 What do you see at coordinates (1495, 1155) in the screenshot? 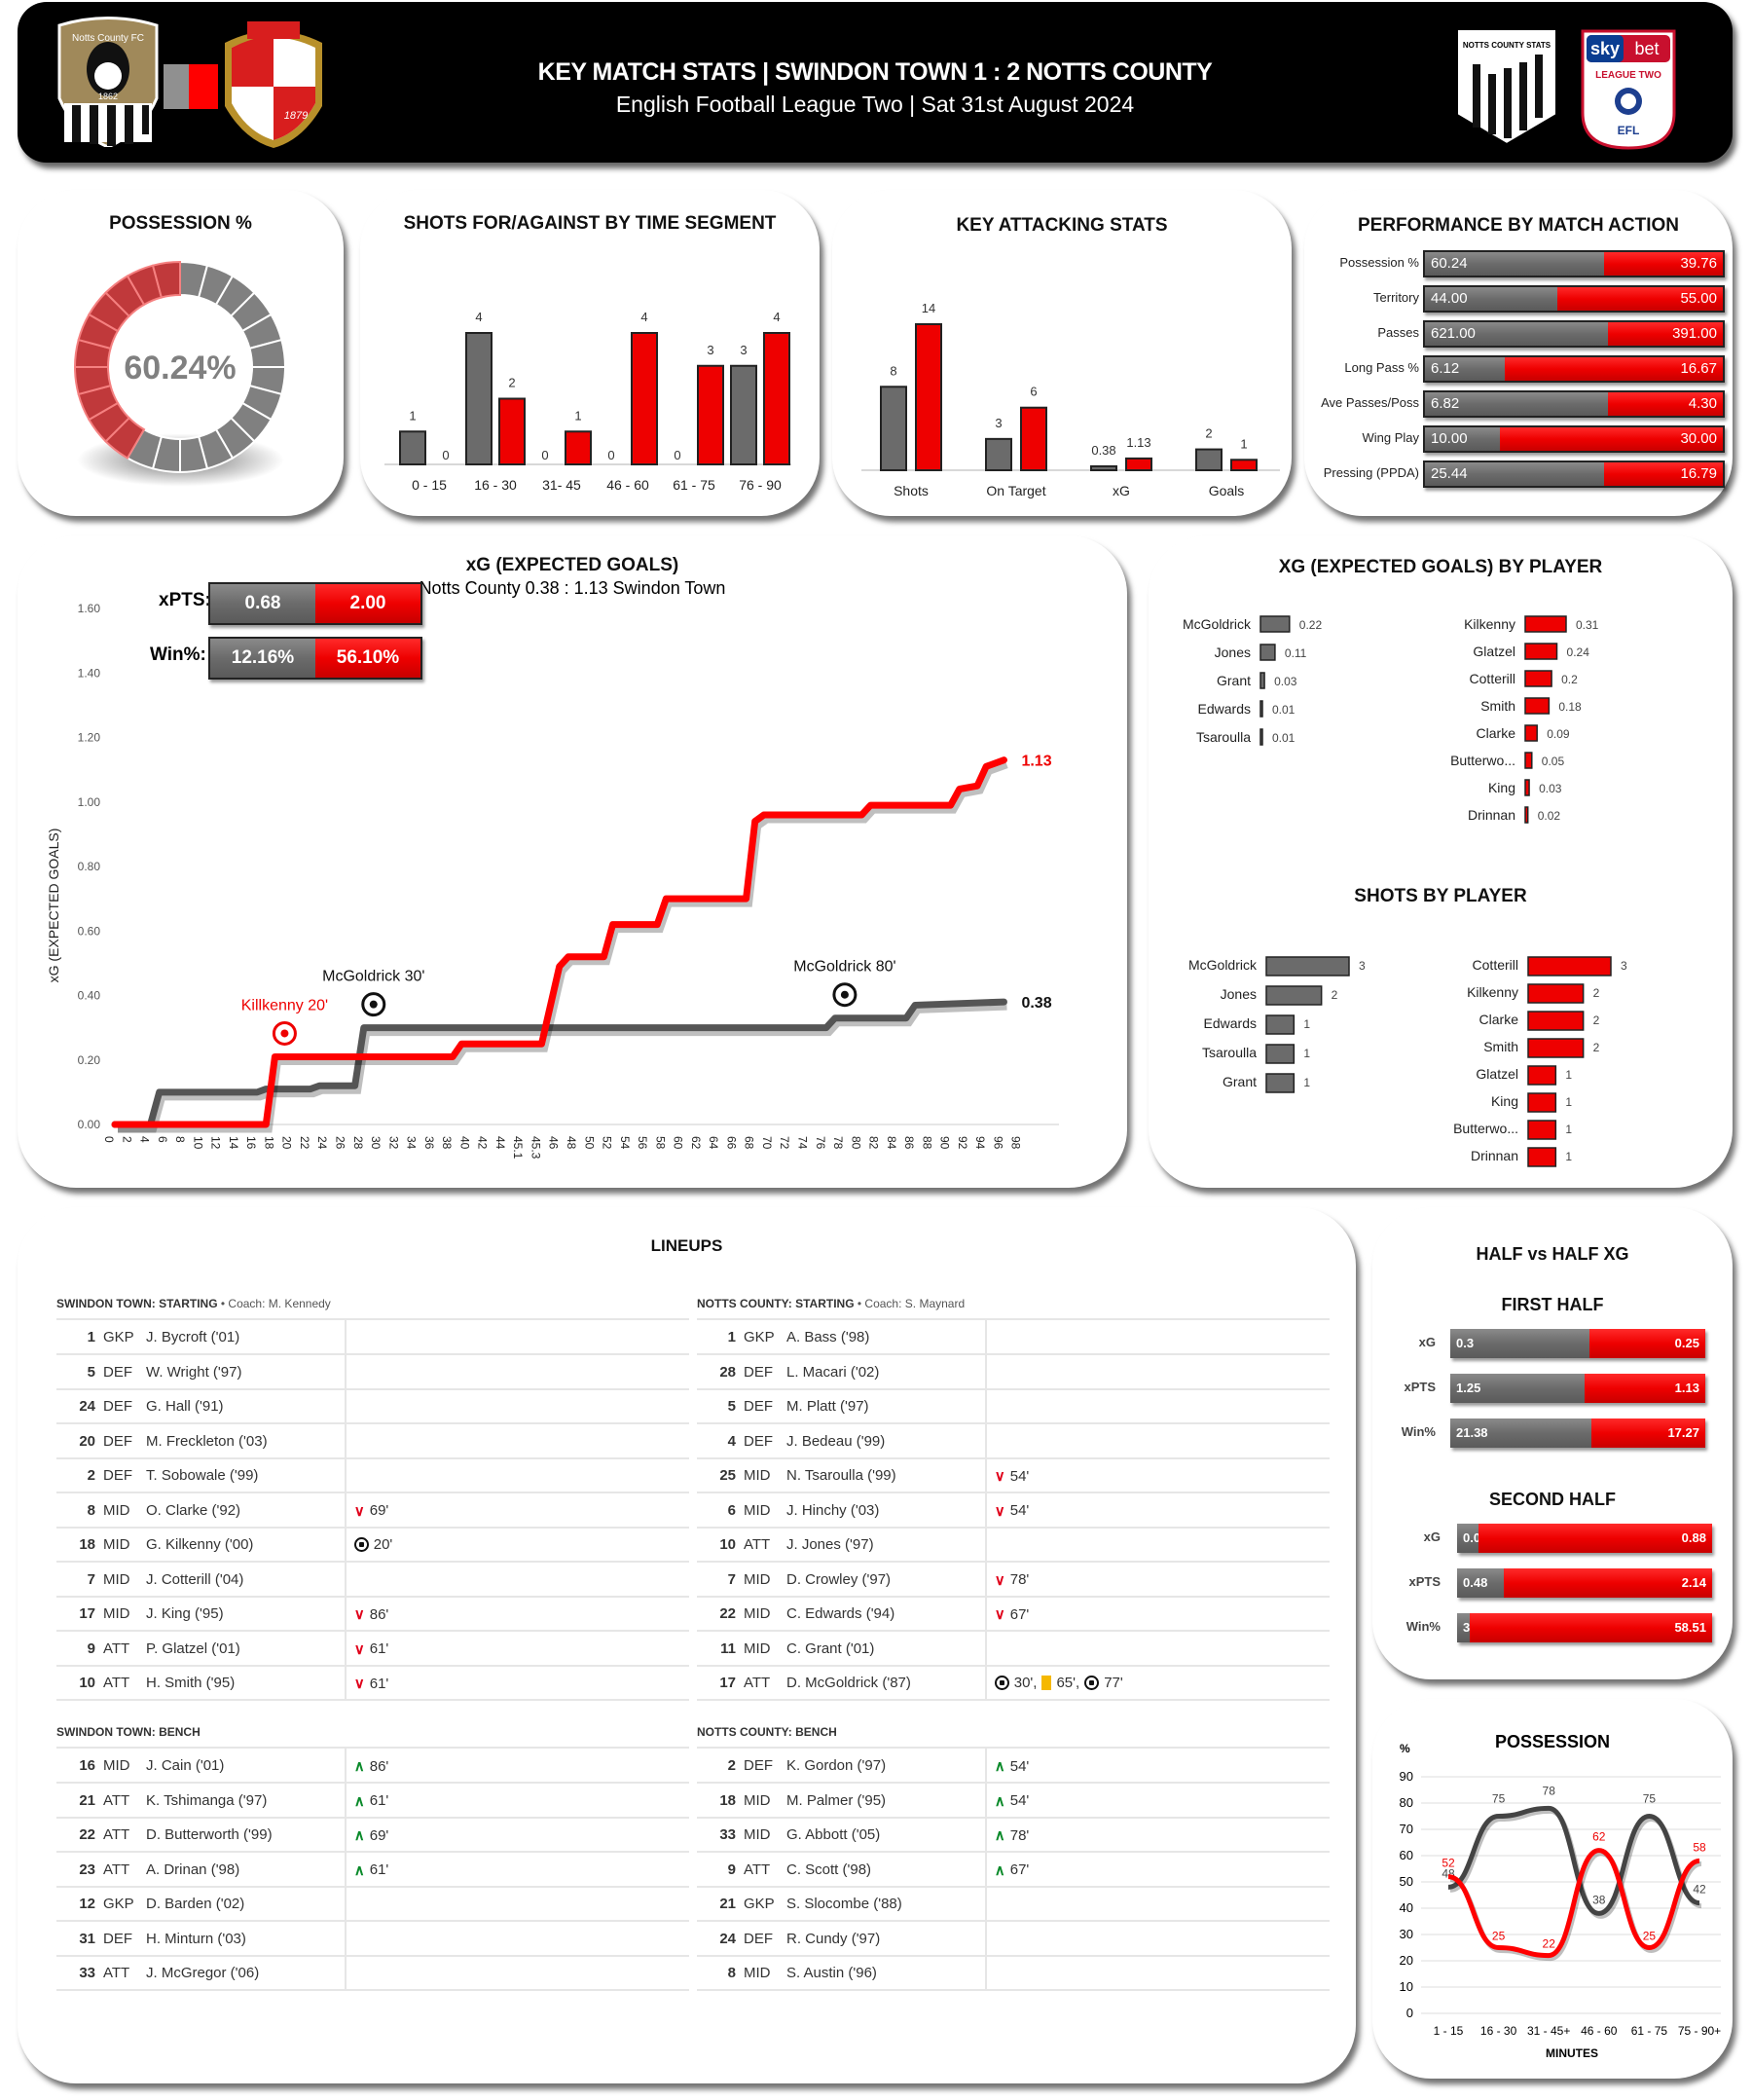
I see `player-name-label: Drinnan` at bounding box center [1495, 1155].